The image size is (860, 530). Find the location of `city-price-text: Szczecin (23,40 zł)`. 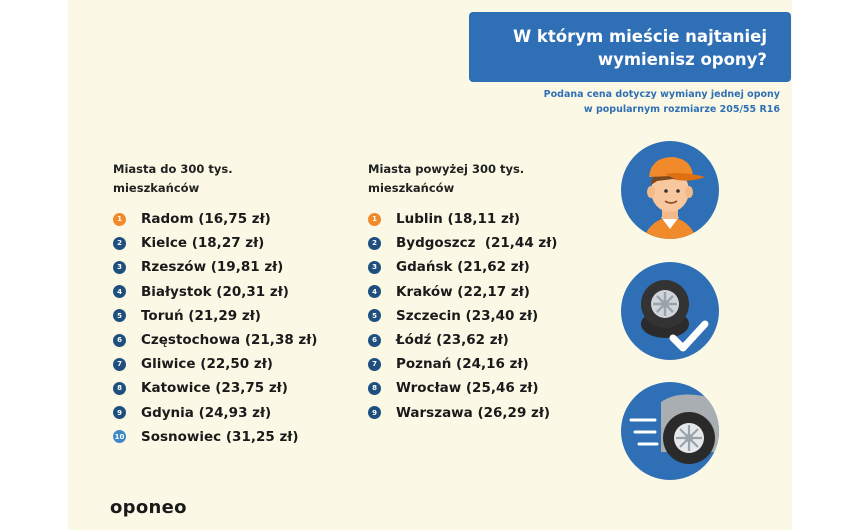

city-price-text: Szczecin (23,40 zł) is located at coordinates (467, 315).